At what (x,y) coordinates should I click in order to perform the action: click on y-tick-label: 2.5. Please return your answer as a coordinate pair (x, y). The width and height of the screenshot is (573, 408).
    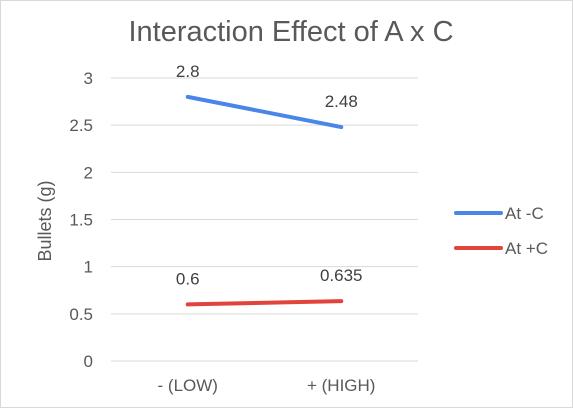
    Looking at the image, I should click on (81, 125).